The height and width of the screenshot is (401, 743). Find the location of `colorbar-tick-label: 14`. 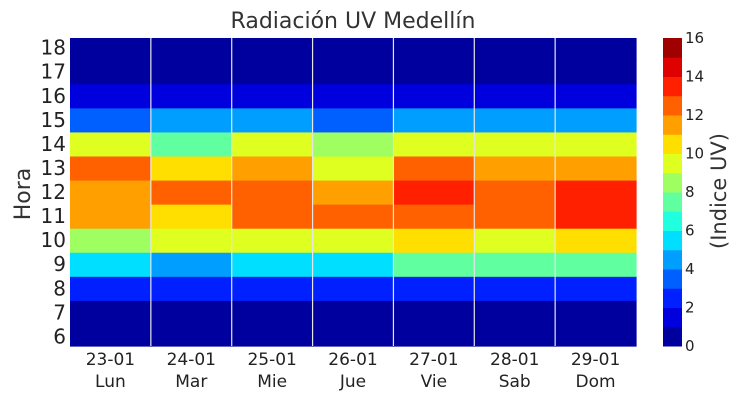

colorbar-tick-label: 14 is located at coordinates (694, 77).